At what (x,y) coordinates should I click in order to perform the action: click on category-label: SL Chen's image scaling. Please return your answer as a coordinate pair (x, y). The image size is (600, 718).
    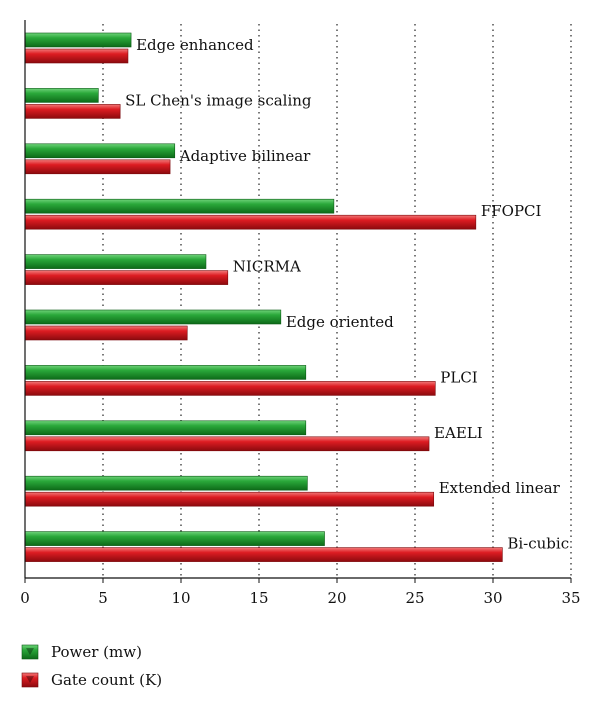
    Looking at the image, I should click on (218, 100).